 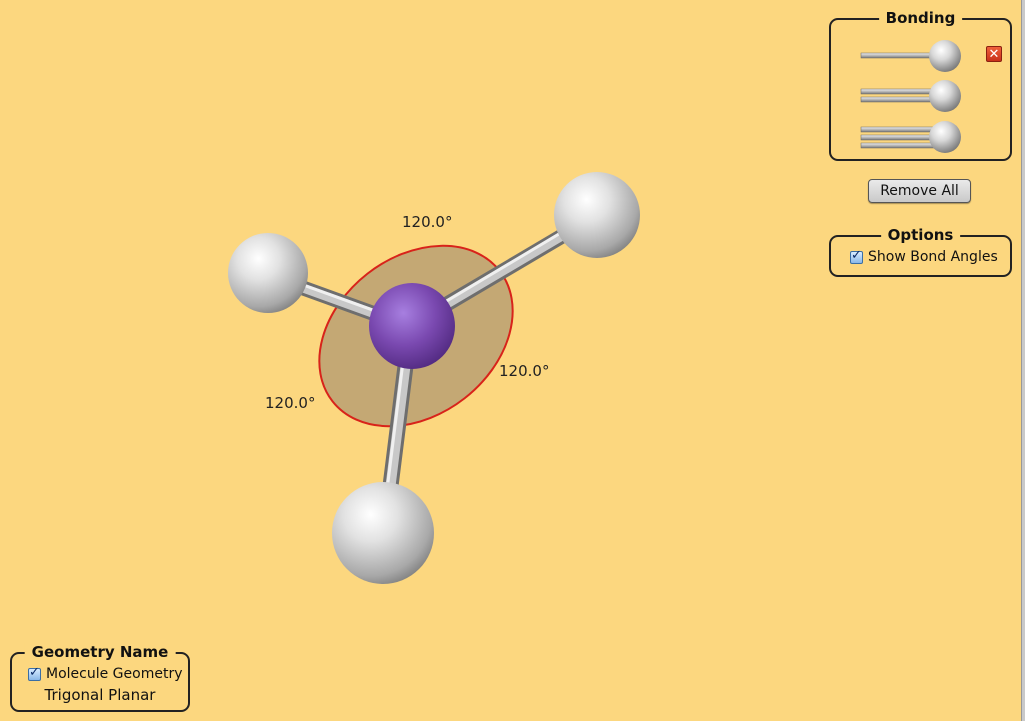 I want to click on options-panel: Options Show Bond Angles, so click(x=920, y=251).